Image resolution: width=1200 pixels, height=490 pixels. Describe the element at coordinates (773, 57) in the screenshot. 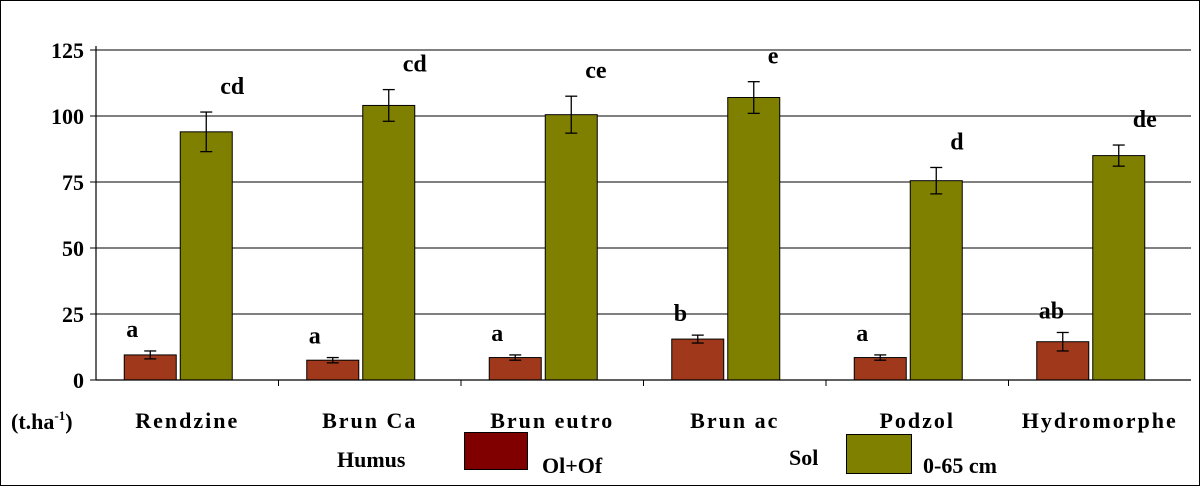

I see `significance-letter: e` at that location.